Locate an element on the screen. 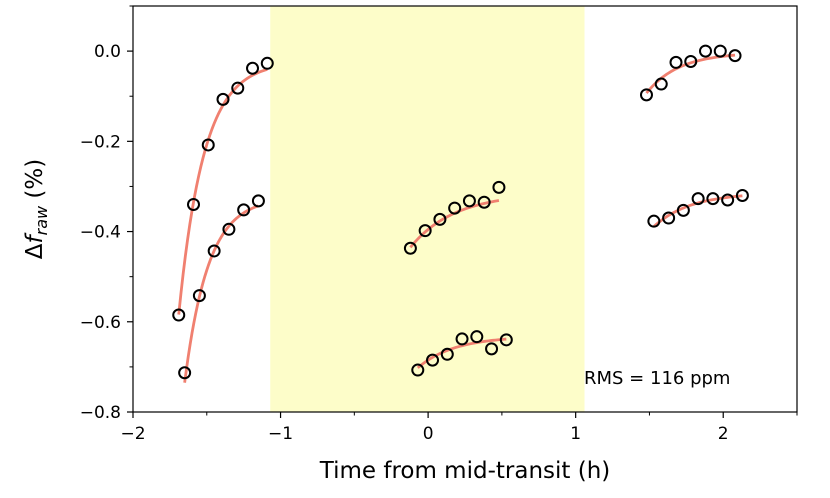 The height and width of the screenshot is (498, 830). x-tick-label: −2 is located at coordinates (132, 434).